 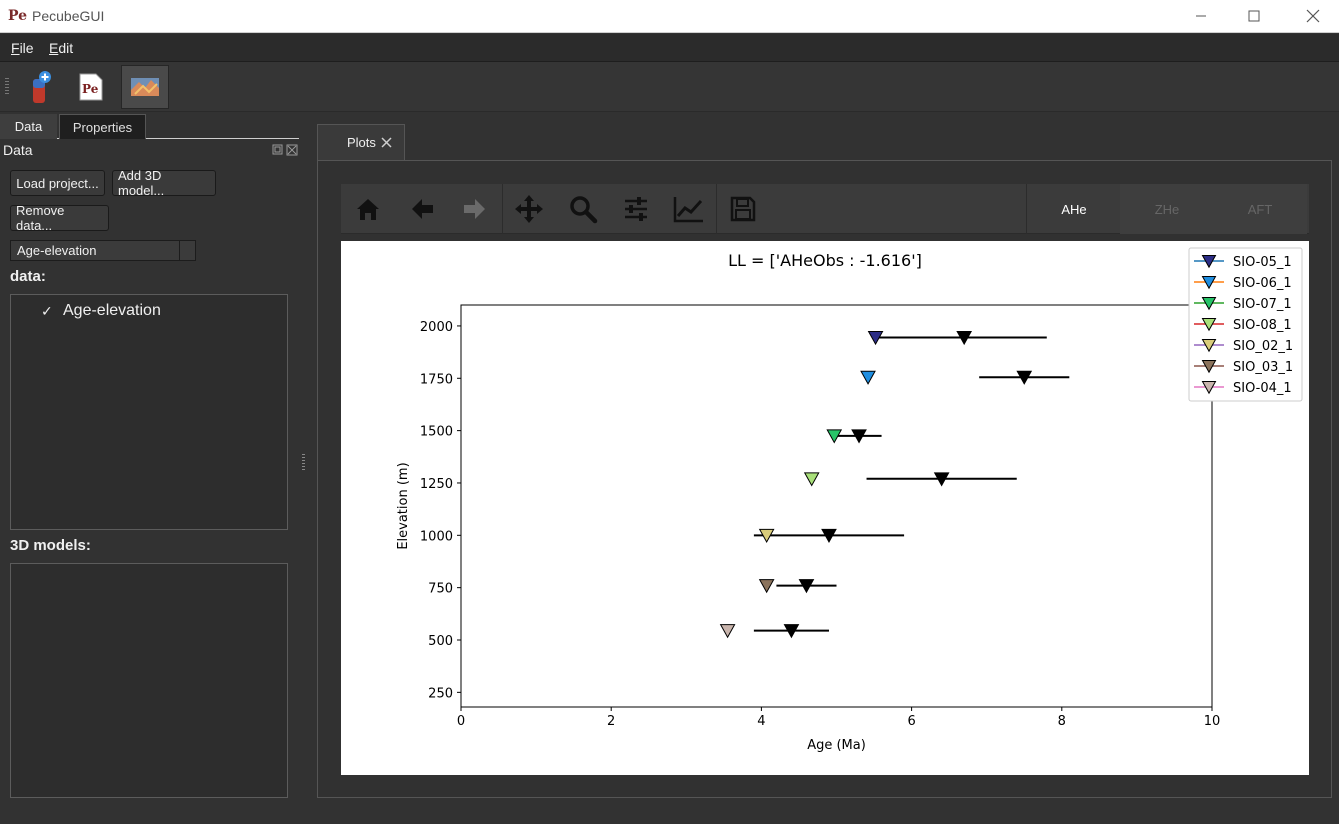 I want to click on pecube-logo-text: Pe, so click(x=90, y=89).